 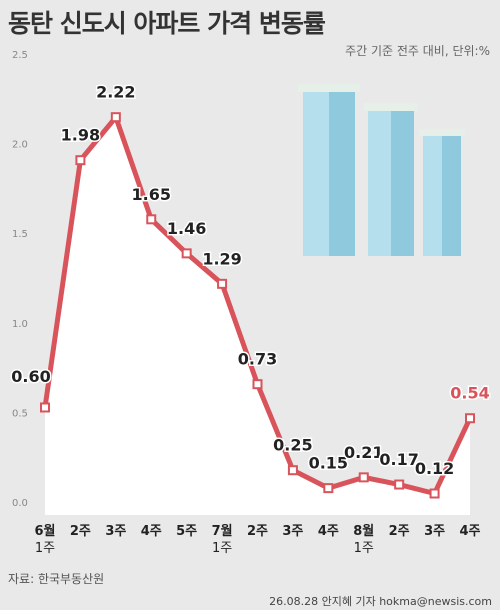 What do you see at coordinates (398, 459) in the screenshot?
I see `value-label: 0.17` at bounding box center [398, 459].